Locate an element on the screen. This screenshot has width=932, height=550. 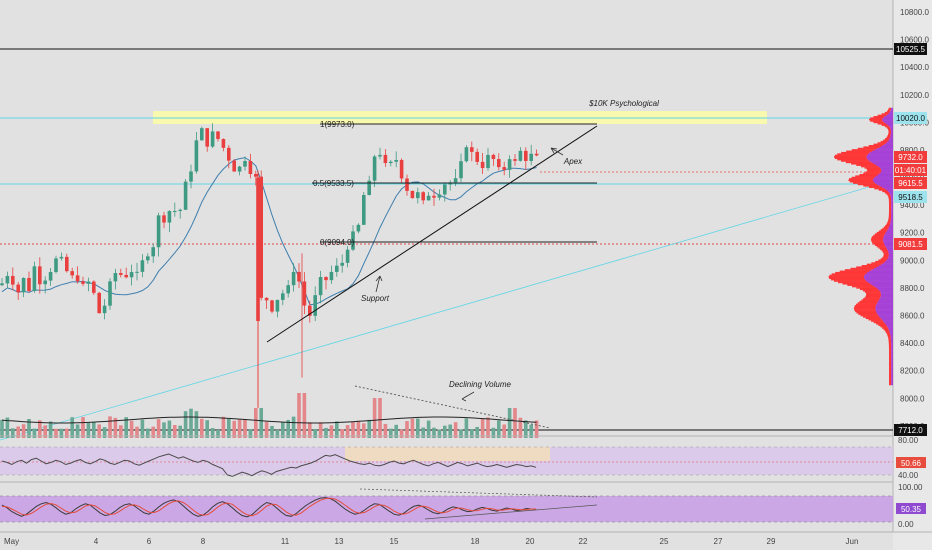
annotation-declining-volume: Declining Volume is located at coordinates (480, 384).